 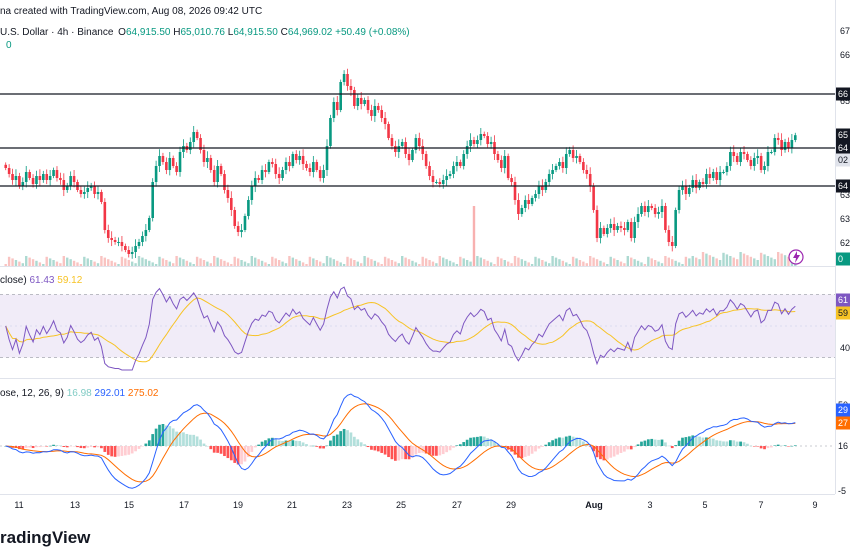 I want to click on alert-icon, so click(x=796, y=257).